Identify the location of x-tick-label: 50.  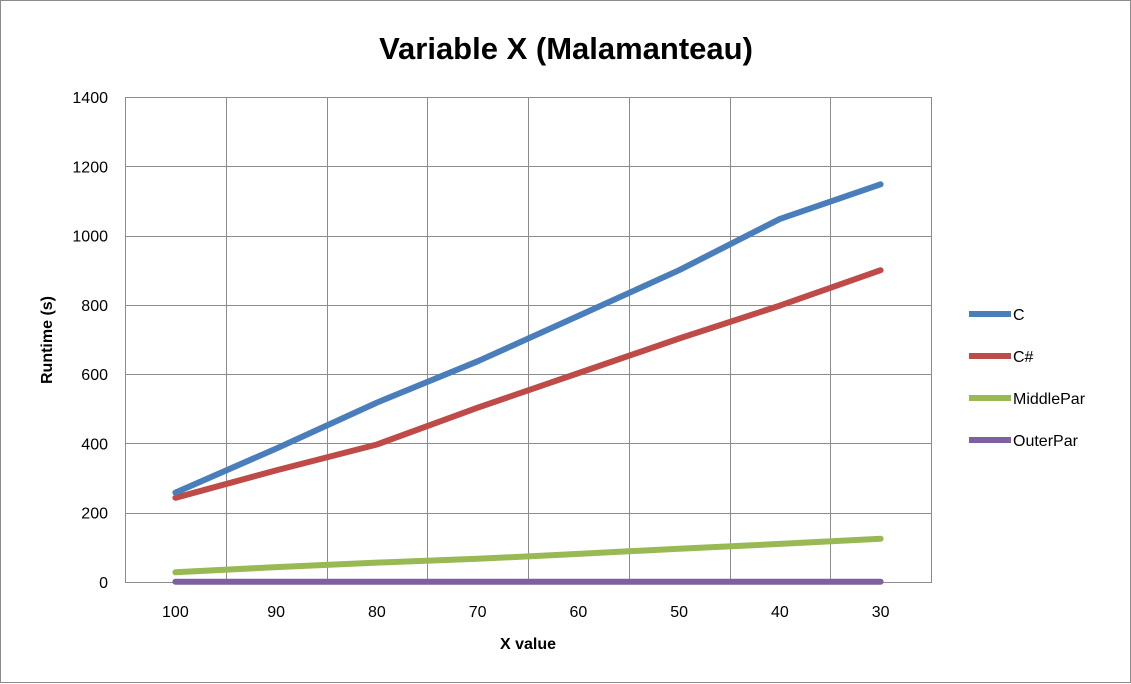
(679, 612).